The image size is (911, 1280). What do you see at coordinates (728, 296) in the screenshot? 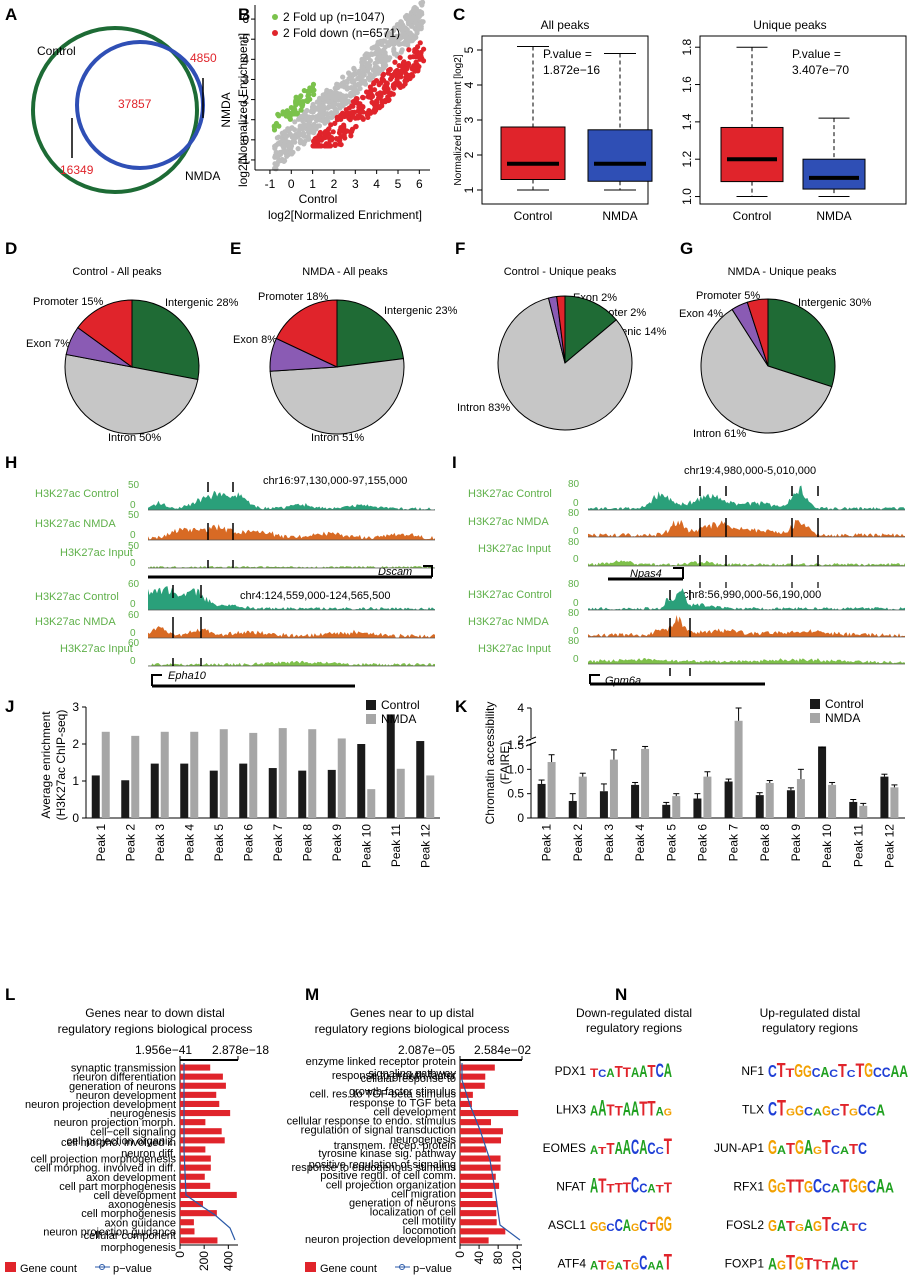
I see `pie-g-promoter: Promoter 5%` at bounding box center [728, 296].